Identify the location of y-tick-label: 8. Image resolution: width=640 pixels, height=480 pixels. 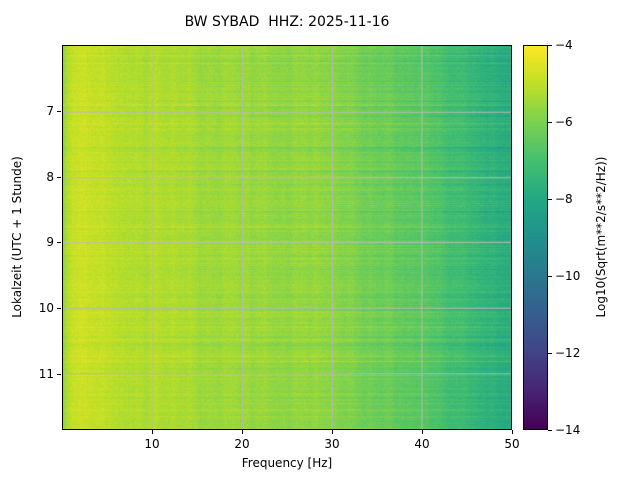
(50, 176).